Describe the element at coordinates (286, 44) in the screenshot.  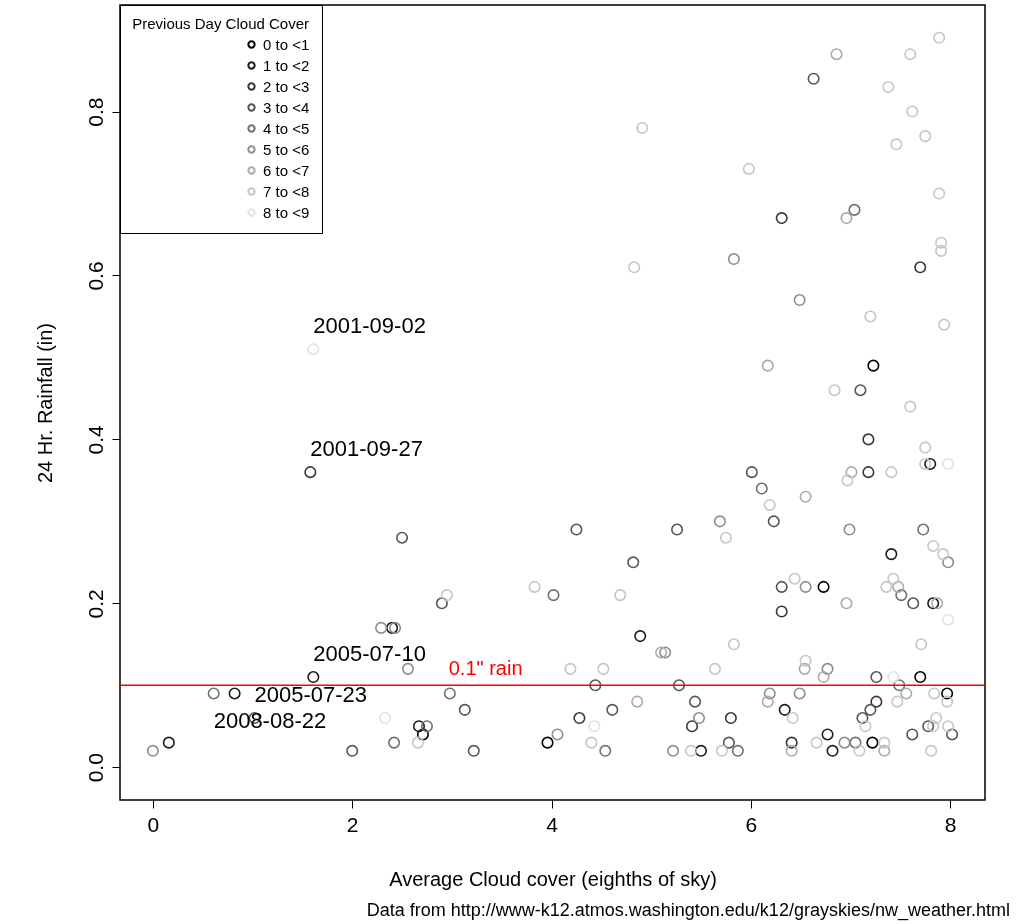
I see `legend-label: 0 to <1` at that location.